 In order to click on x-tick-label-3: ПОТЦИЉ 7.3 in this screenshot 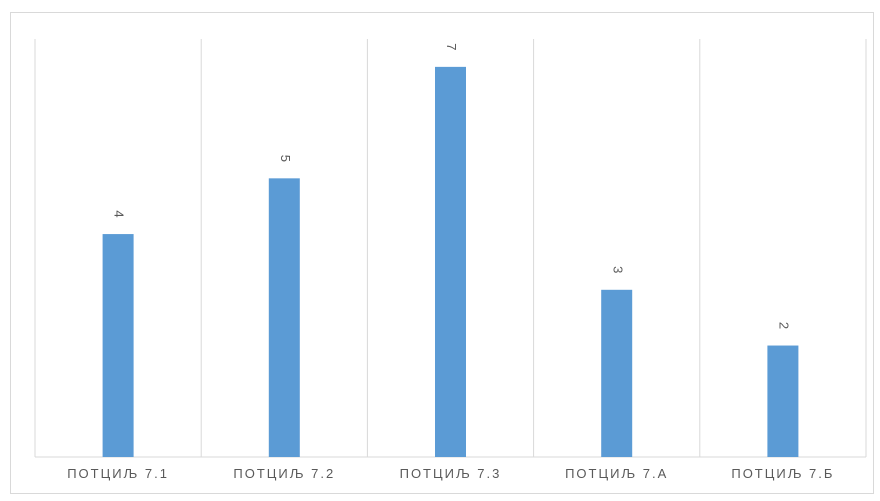, I will do `click(451, 473)`.